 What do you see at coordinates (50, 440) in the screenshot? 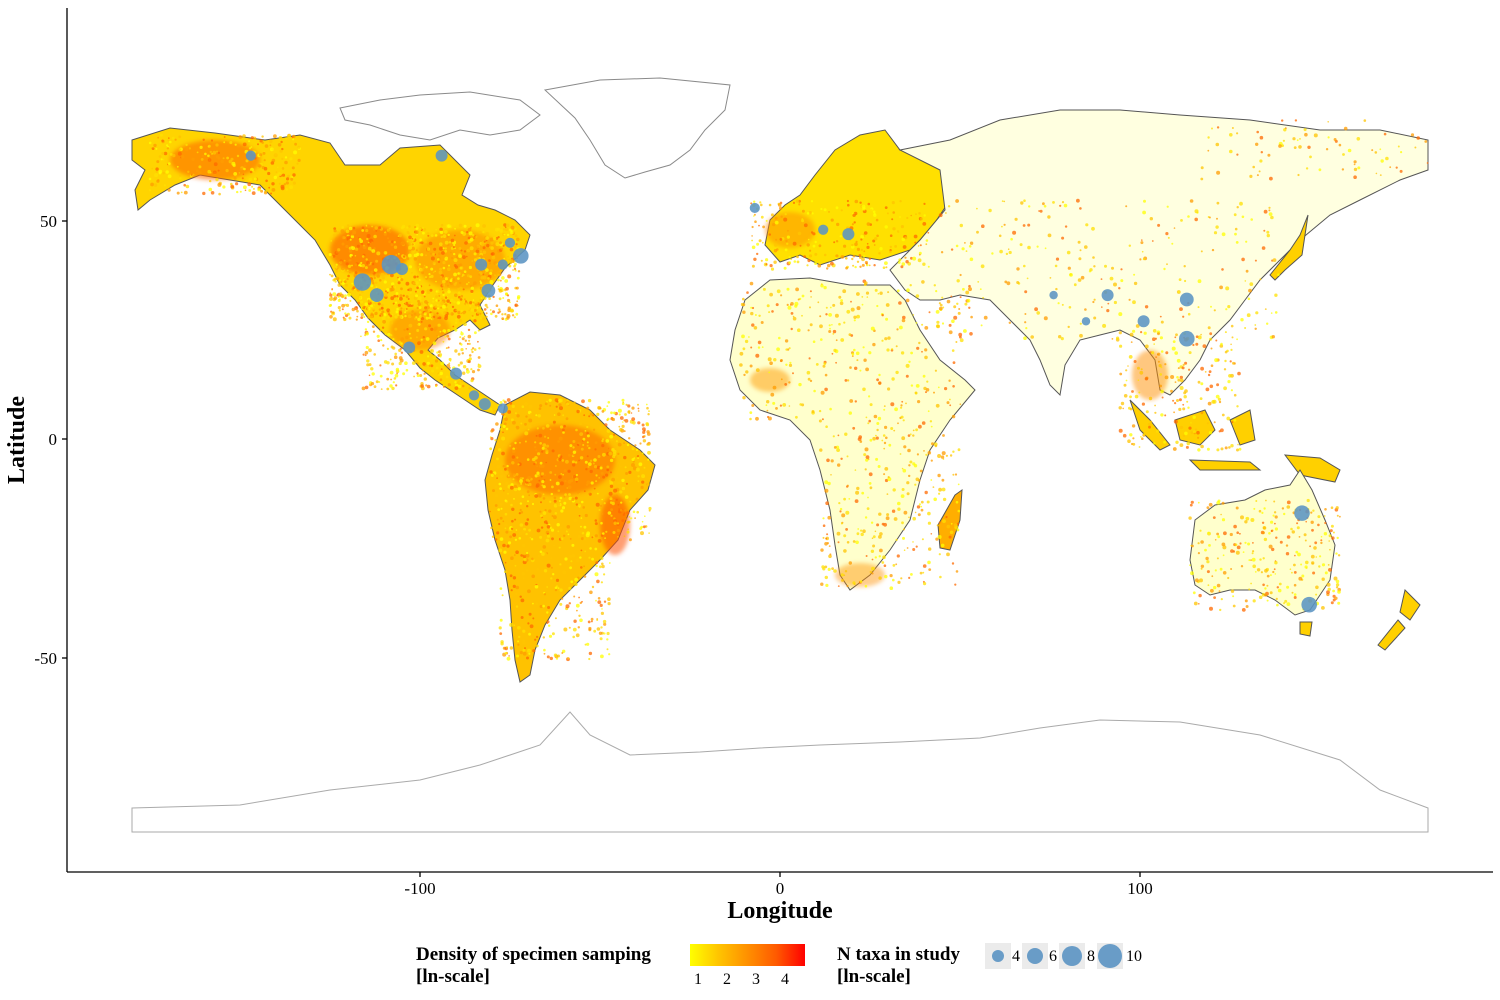
I see `y-ticks: 50 0 -50` at bounding box center [50, 440].